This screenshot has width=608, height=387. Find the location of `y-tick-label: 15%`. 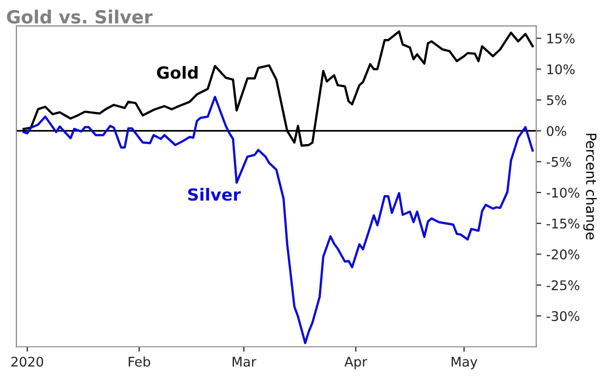

y-tick-label: 15% is located at coordinates (561, 38).